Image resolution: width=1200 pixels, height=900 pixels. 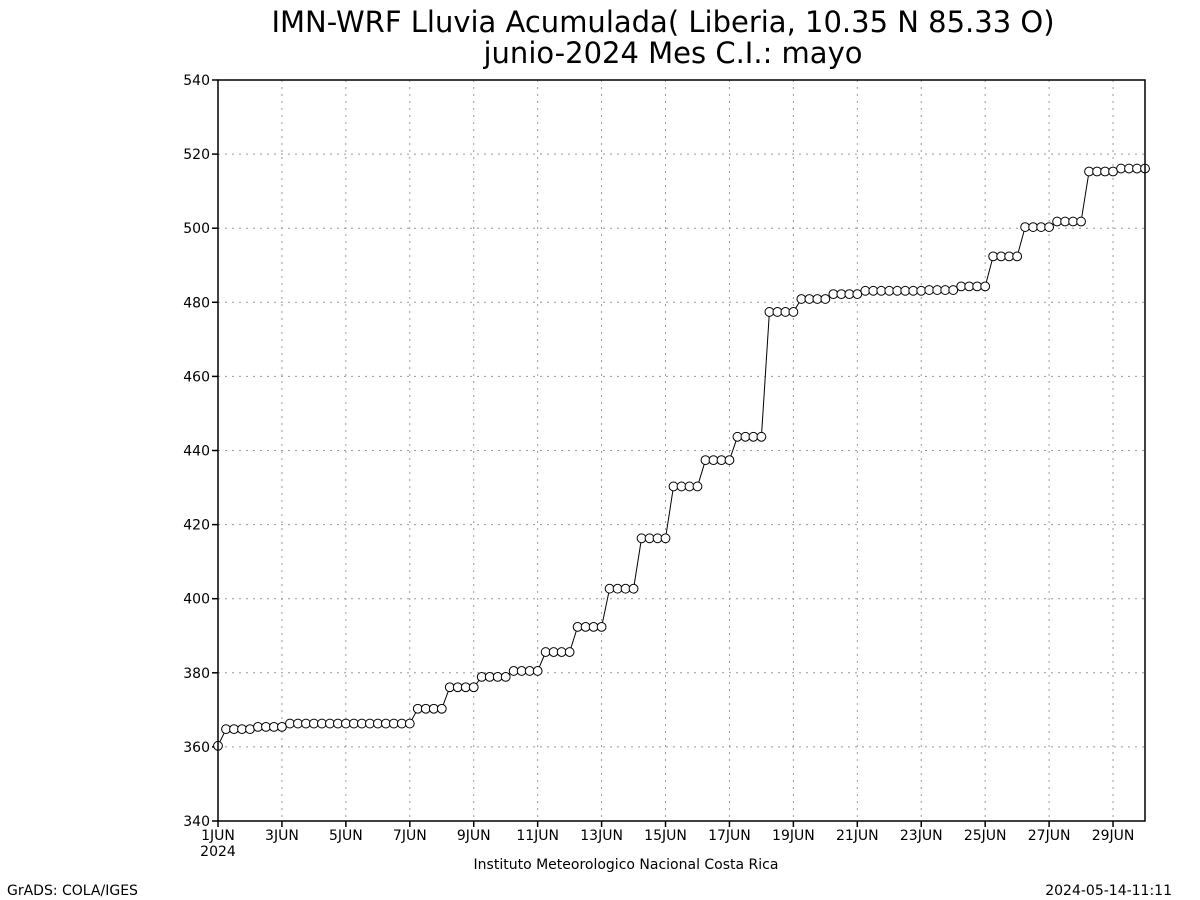 I want to click on chart-subtitle: junio-2024 Mes C.I.: mayo, so click(x=673, y=53).